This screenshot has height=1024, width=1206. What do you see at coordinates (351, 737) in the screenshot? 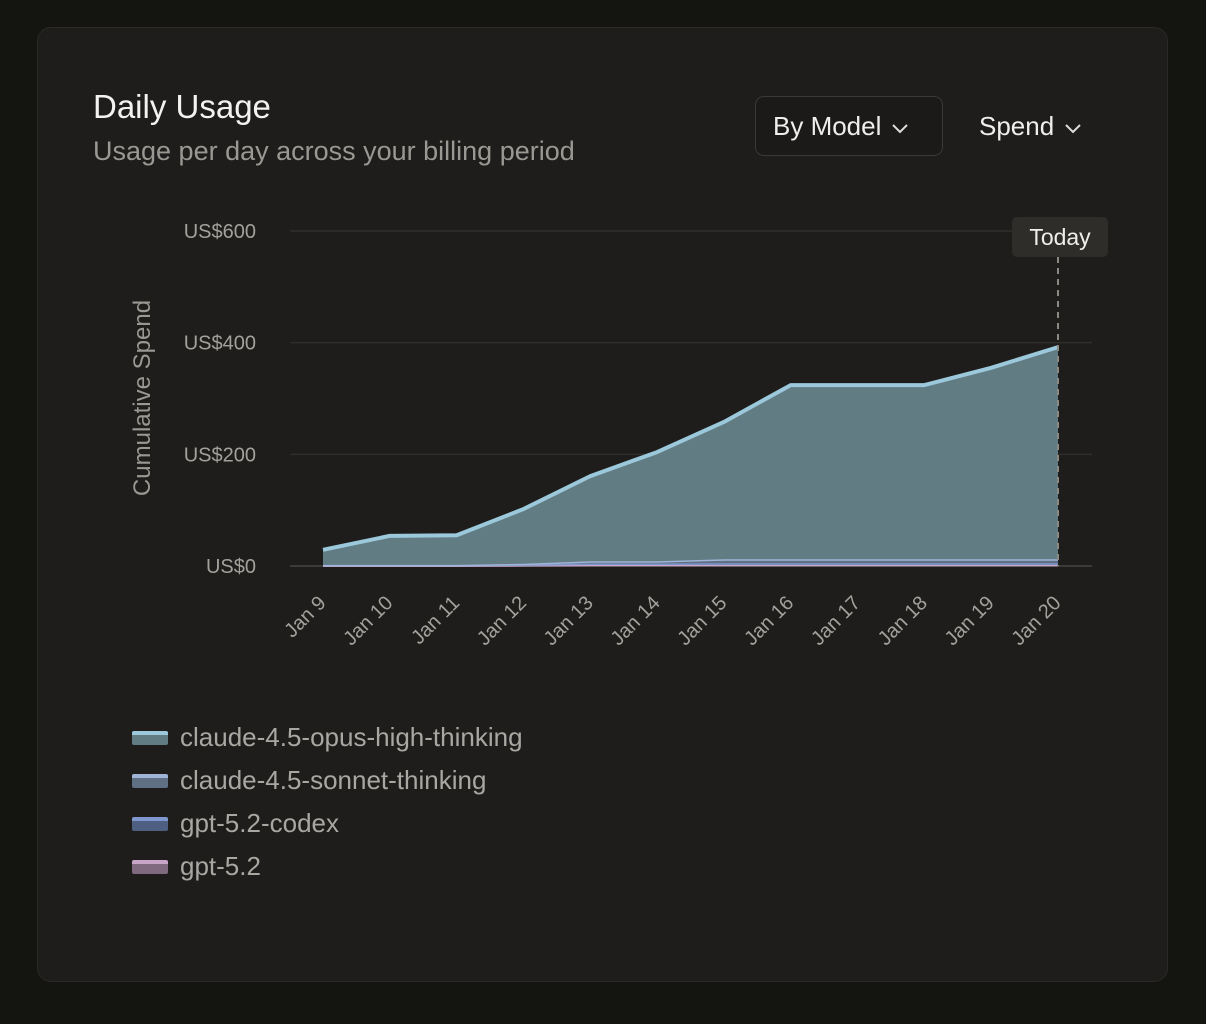
I see `legend-label: claude-4.5-opus-high-thinking` at bounding box center [351, 737].